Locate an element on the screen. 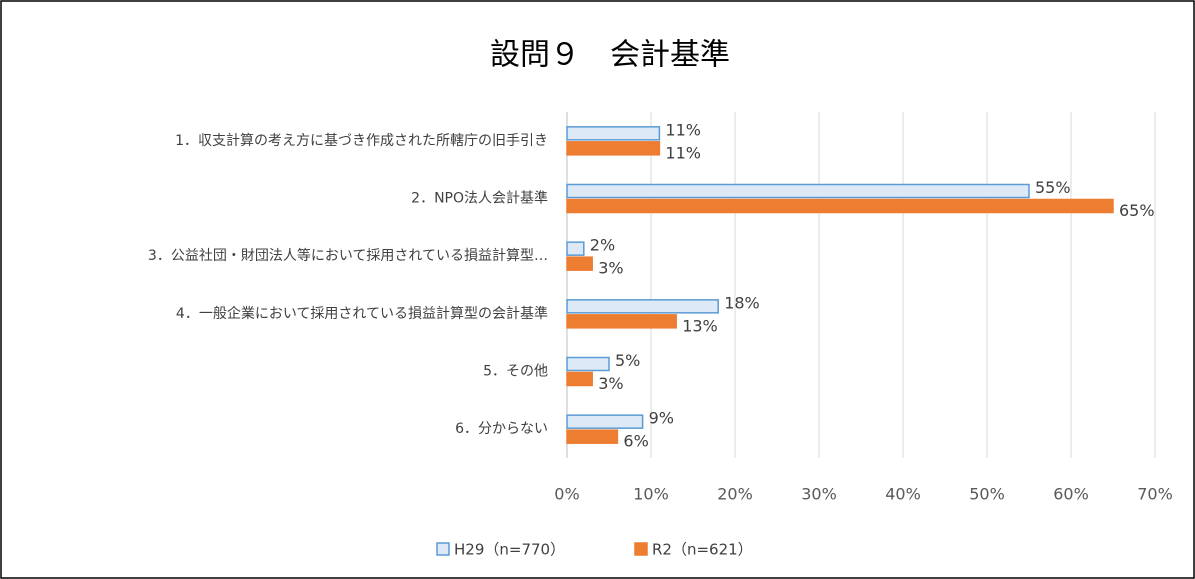 The image size is (1195, 579). data-label: 5% is located at coordinates (627, 360).